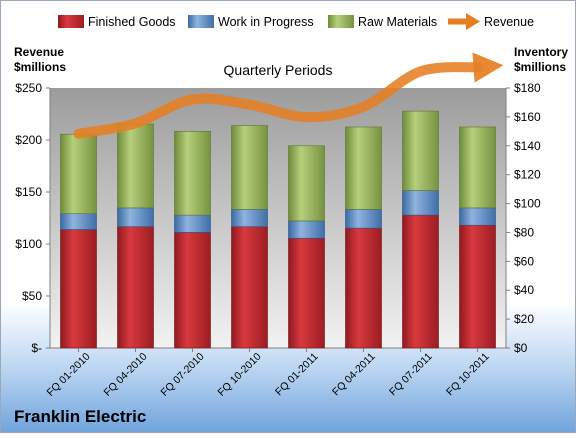 This screenshot has width=576, height=438. What do you see at coordinates (488, 67) in the screenshot?
I see `revenue-arrowhead` at bounding box center [488, 67].